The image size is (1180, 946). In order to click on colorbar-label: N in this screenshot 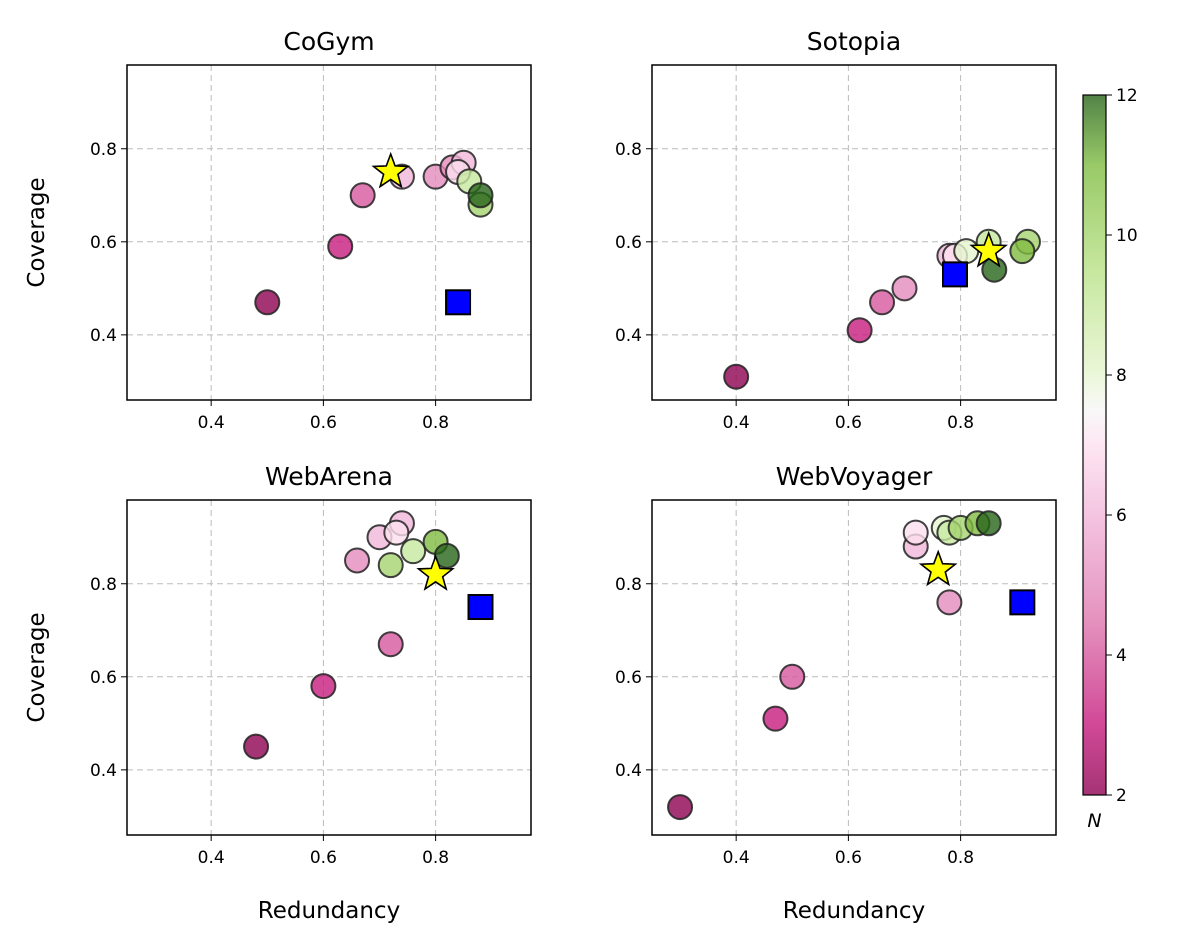, I will do `click(1094, 821)`.